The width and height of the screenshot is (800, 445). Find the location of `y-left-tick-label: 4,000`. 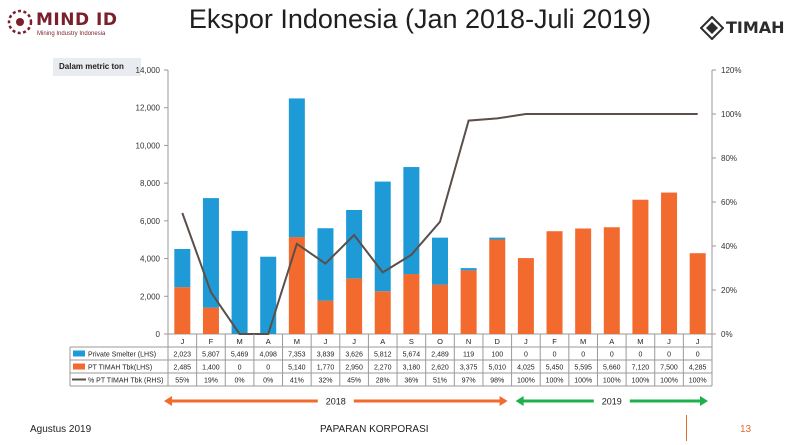

y-left-tick-label: 4,000 is located at coordinates (150, 259).